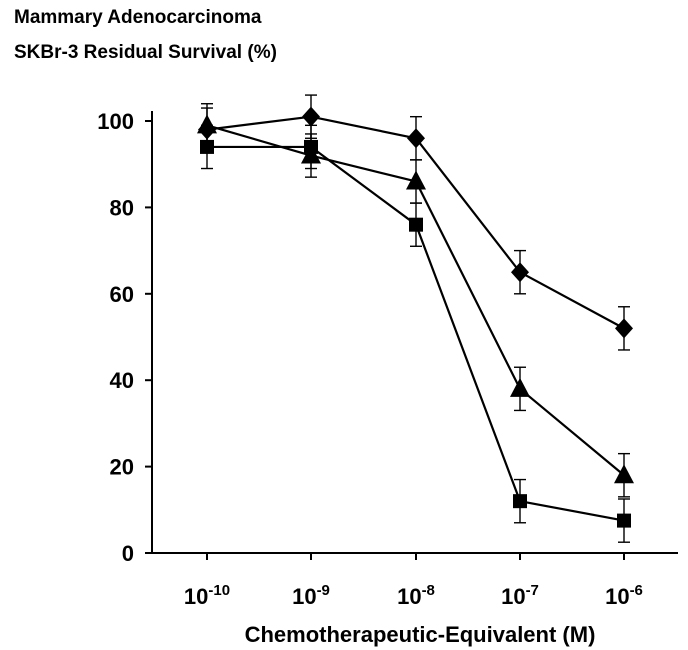 Image resolution: width=688 pixels, height=650 pixels. I want to click on x-tick-label: 10⁻⁹, so click(311, 595).